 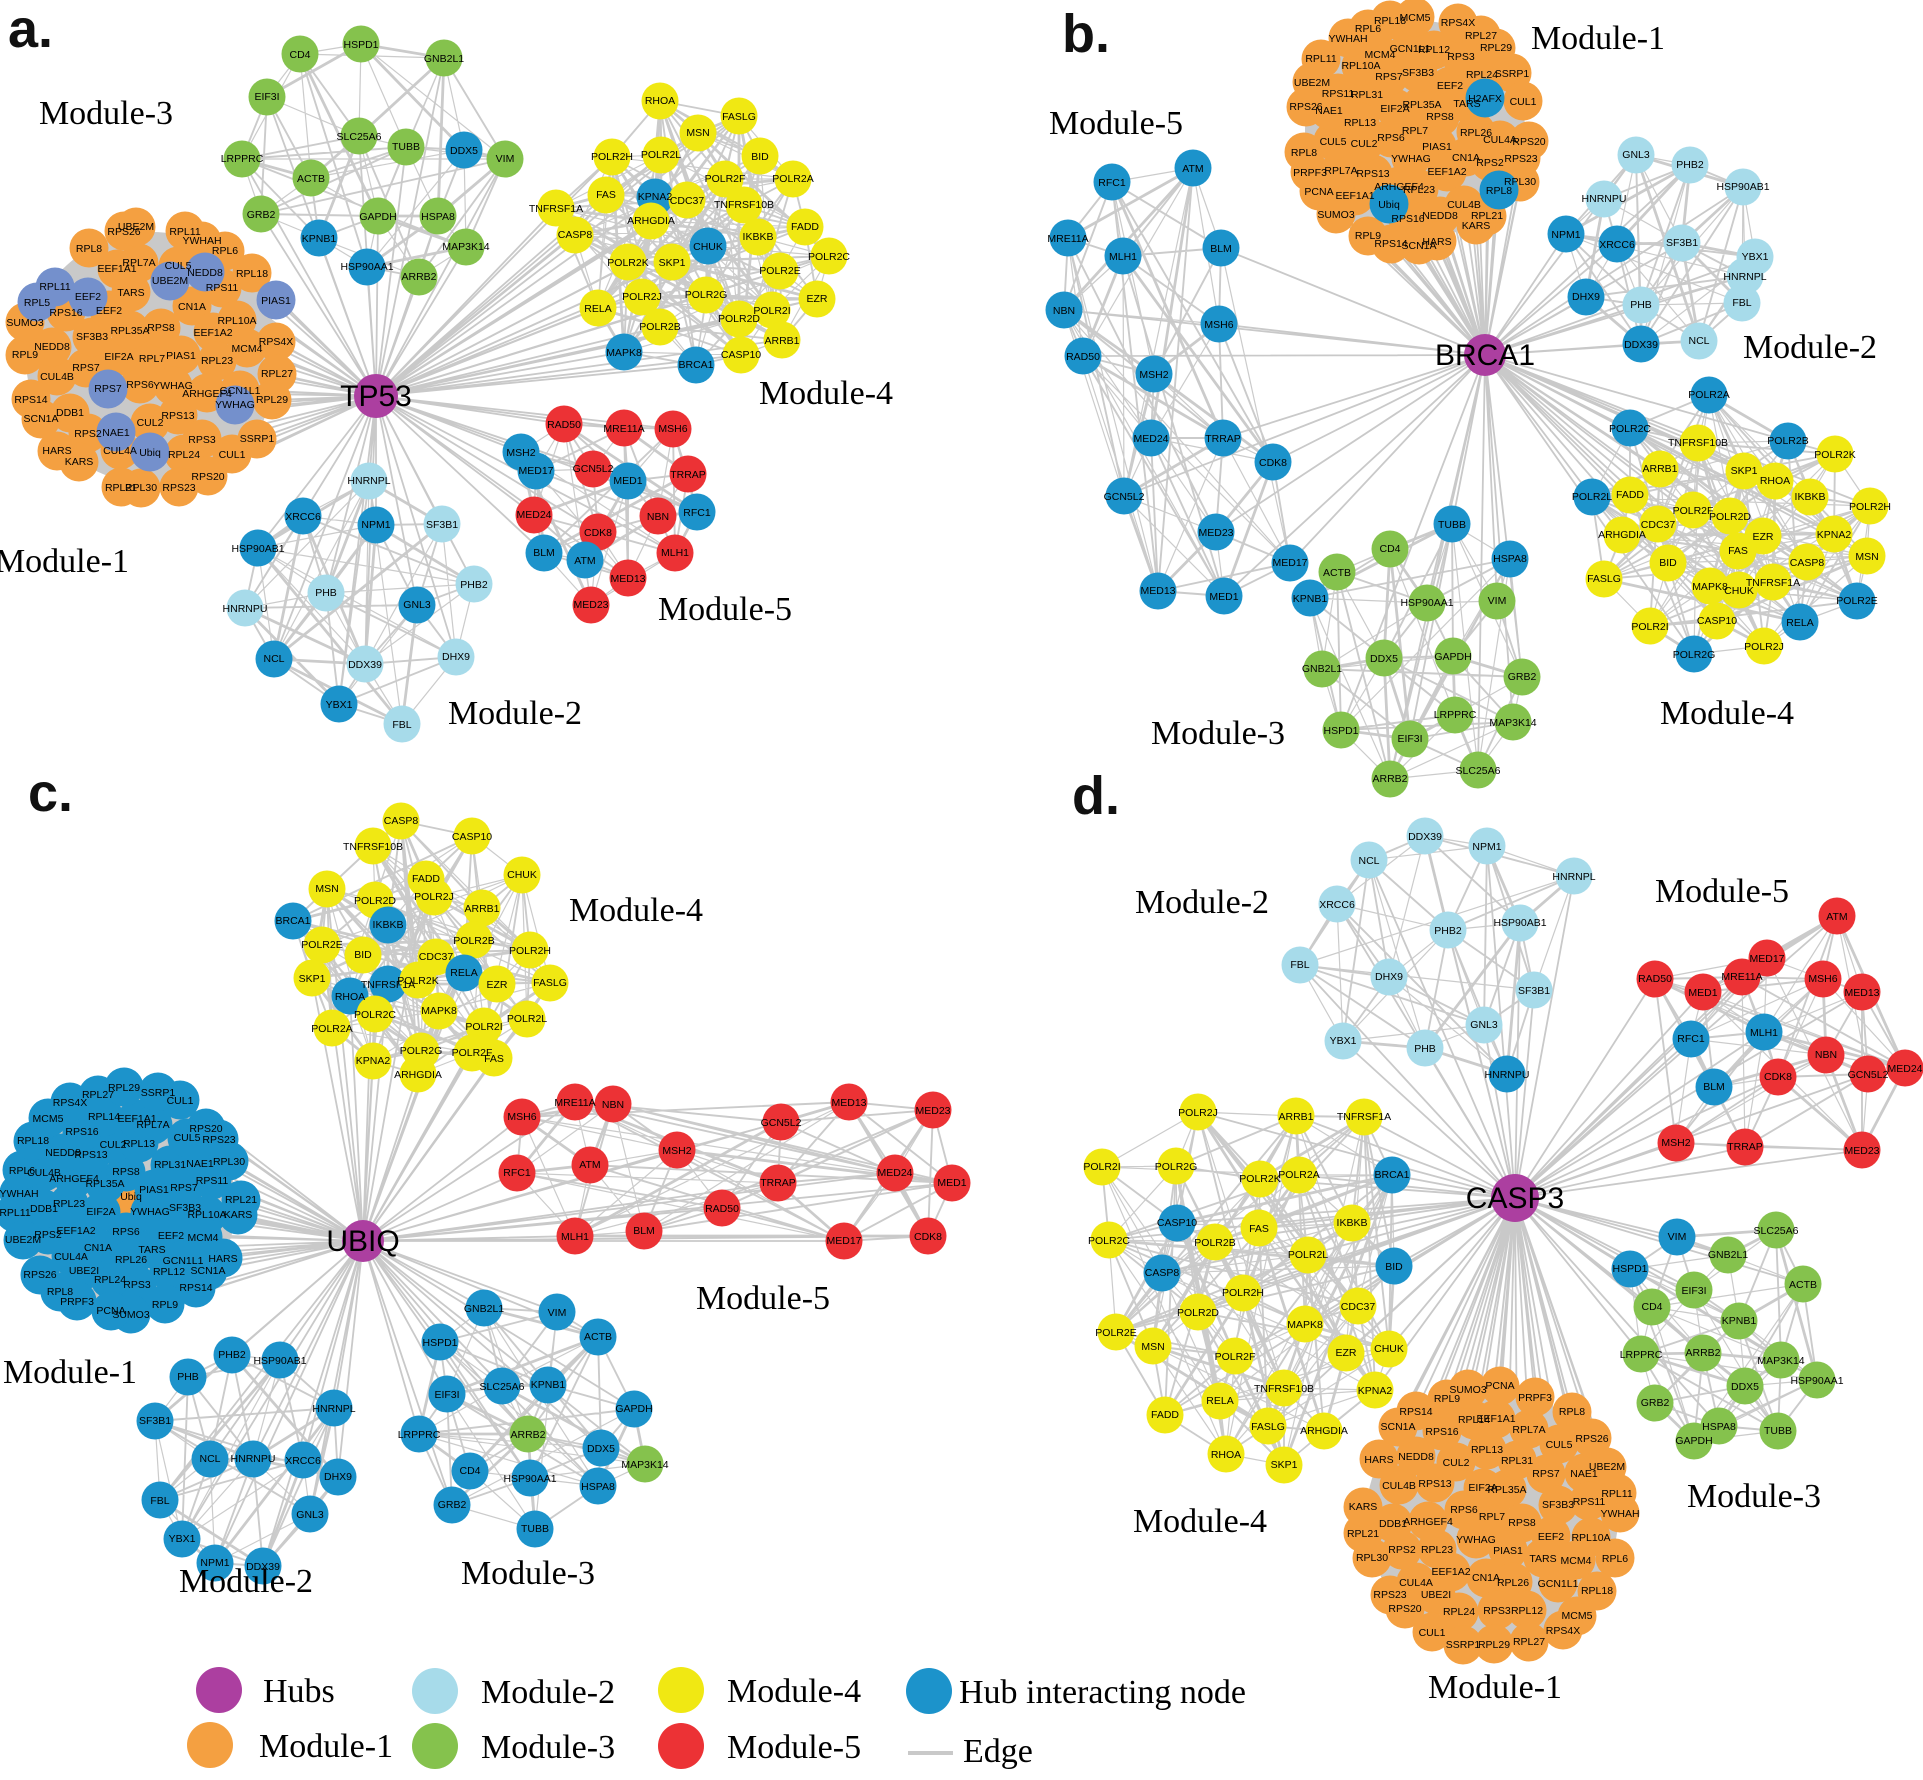 What do you see at coordinates (1112, 183) in the screenshot?
I see `svg-text: RFC1` at bounding box center [1112, 183].